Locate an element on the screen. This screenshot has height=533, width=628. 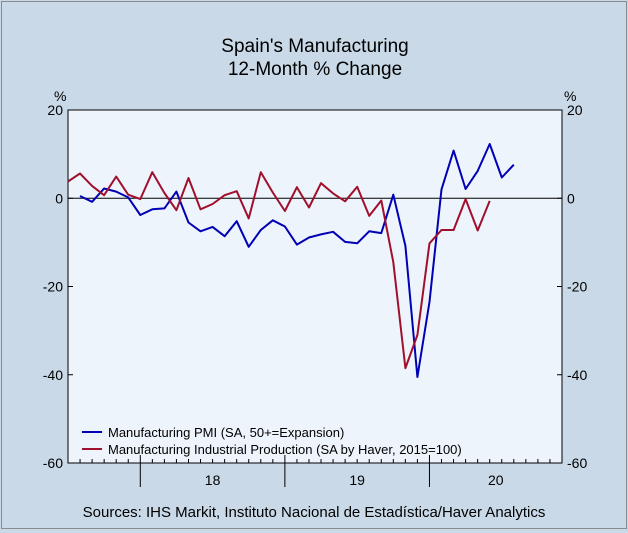
y-tick-label-left: 20 is located at coordinates (55, 110).